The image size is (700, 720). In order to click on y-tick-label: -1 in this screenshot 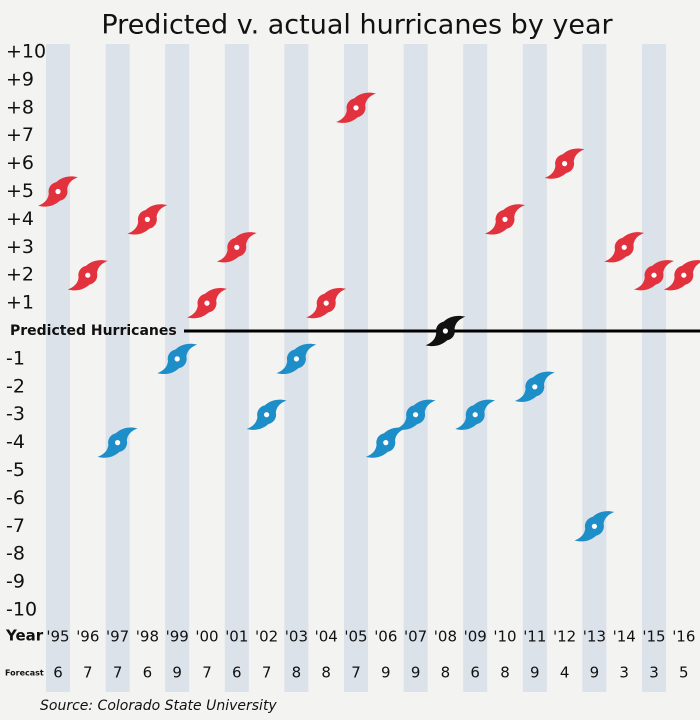, I will do `click(15, 358)`.